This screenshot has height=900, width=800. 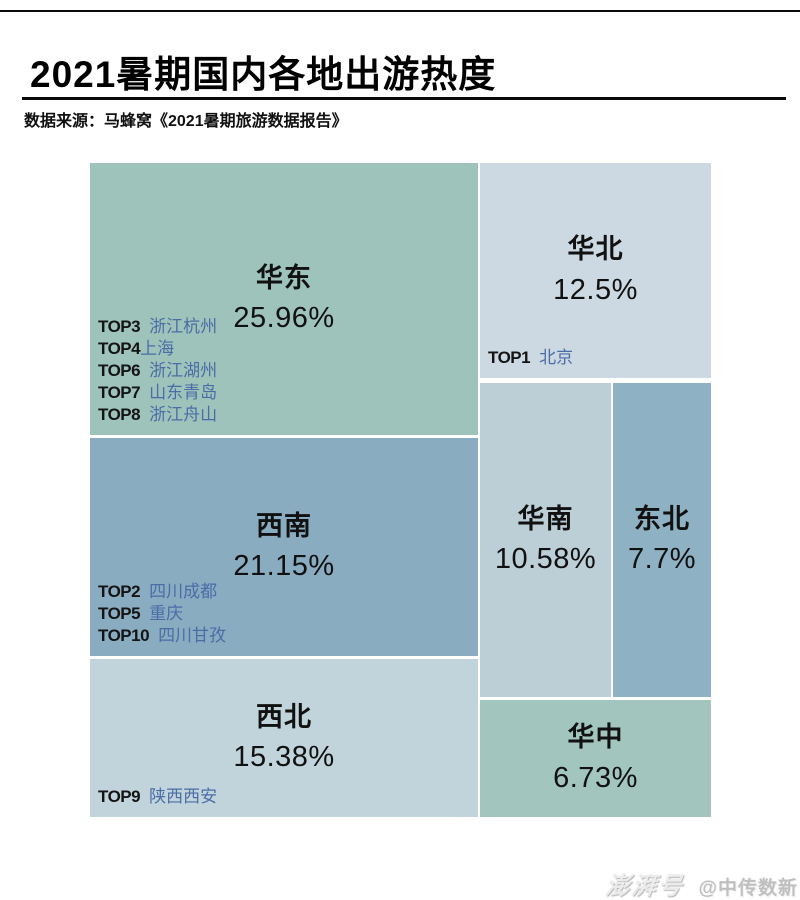 What do you see at coordinates (119, 326) in the screenshot?
I see `rank-label: TOP3` at bounding box center [119, 326].